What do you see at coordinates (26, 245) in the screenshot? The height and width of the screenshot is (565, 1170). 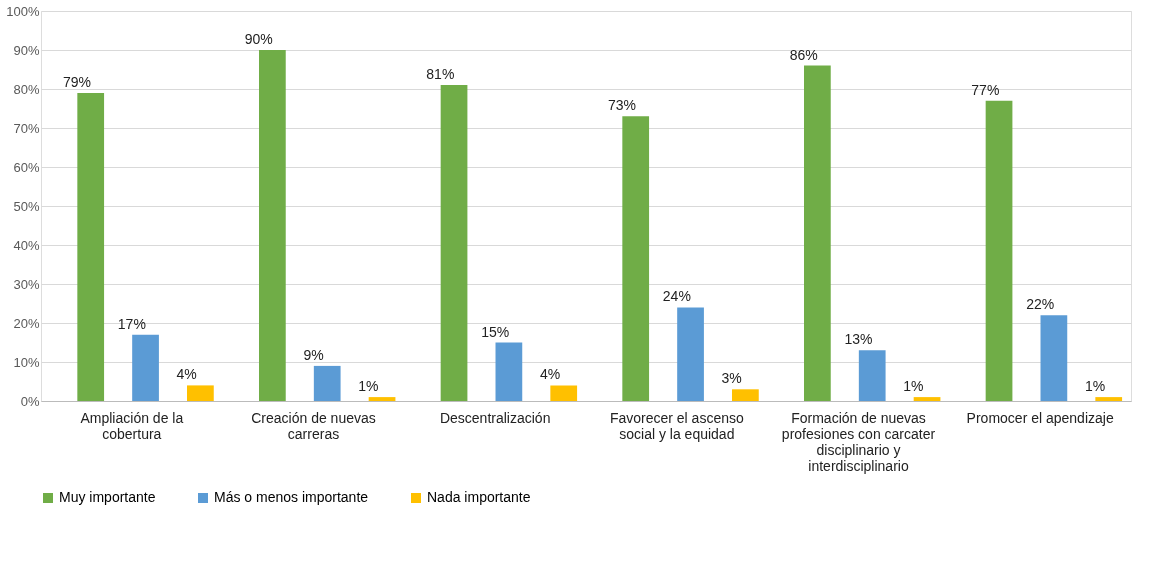 I see `y-tick-label: 40%` at bounding box center [26, 245].